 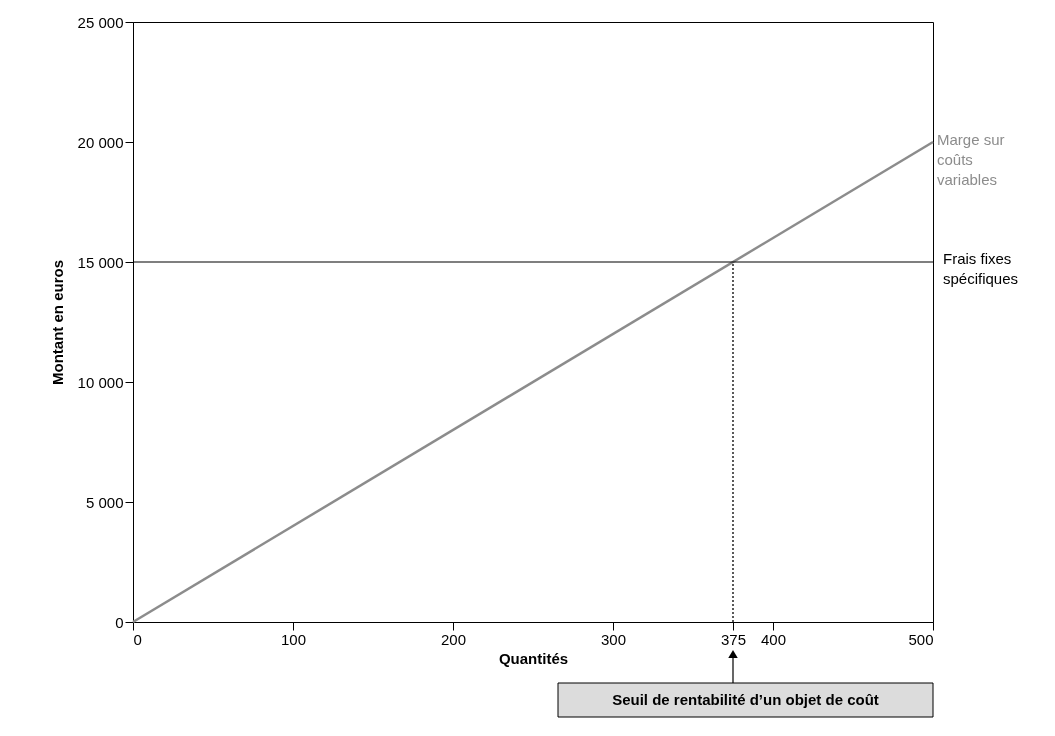 What do you see at coordinates (100, 22) in the screenshot?
I see `y-tick-label: 25 000` at bounding box center [100, 22].